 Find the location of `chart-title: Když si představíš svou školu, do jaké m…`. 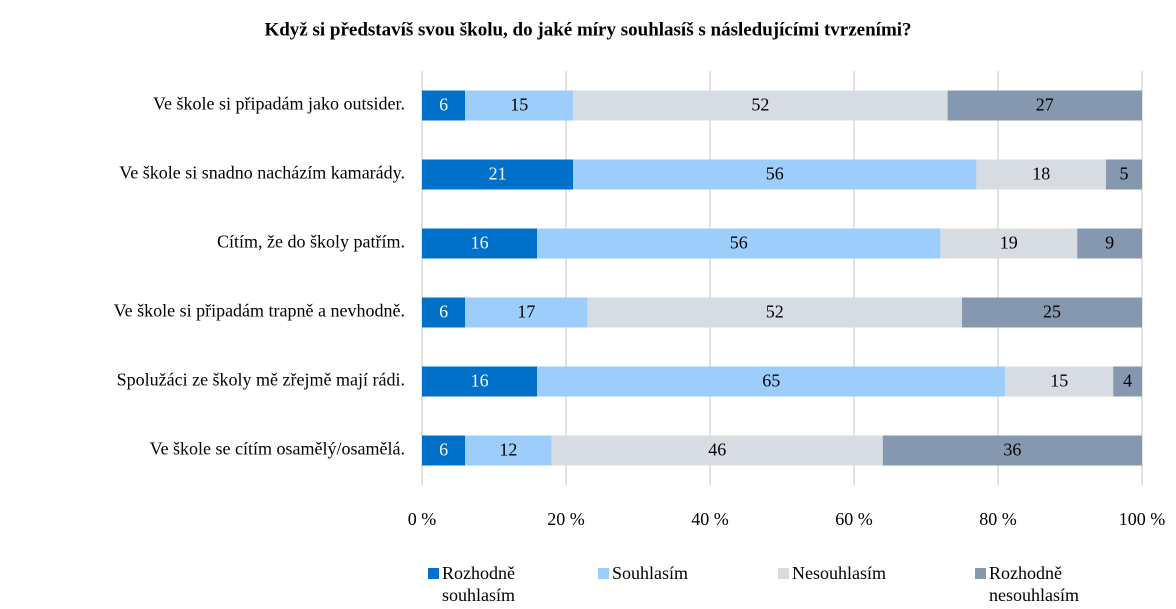

chart-title: Když si představíš svou školu, do jaké m… is located at coordinates (587, 29).